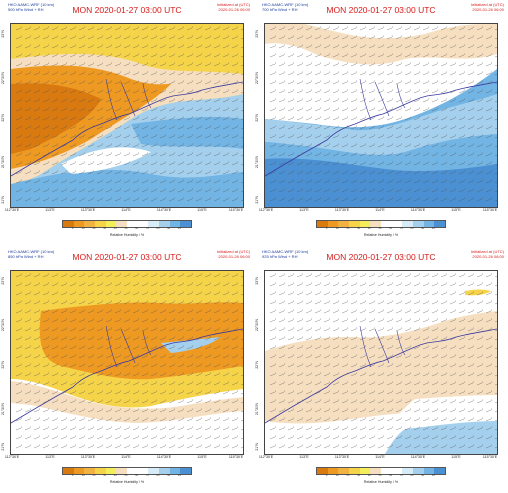  Describe the element at coordinates (342, 210) in the screenshot. I see `lon-label: 113°30'E` at that location.